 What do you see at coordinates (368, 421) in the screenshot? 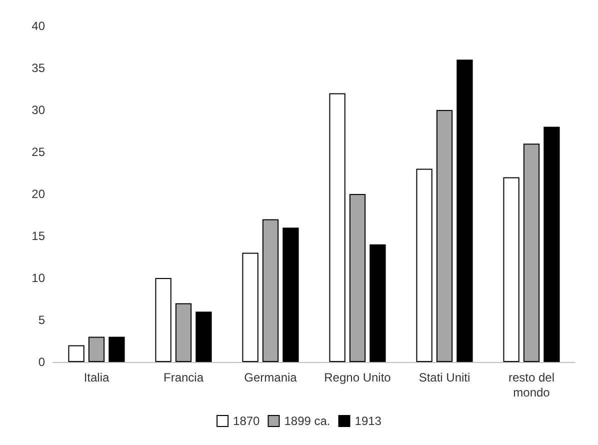
I see `legend-label: 1913` at bounding box center [368, 421].